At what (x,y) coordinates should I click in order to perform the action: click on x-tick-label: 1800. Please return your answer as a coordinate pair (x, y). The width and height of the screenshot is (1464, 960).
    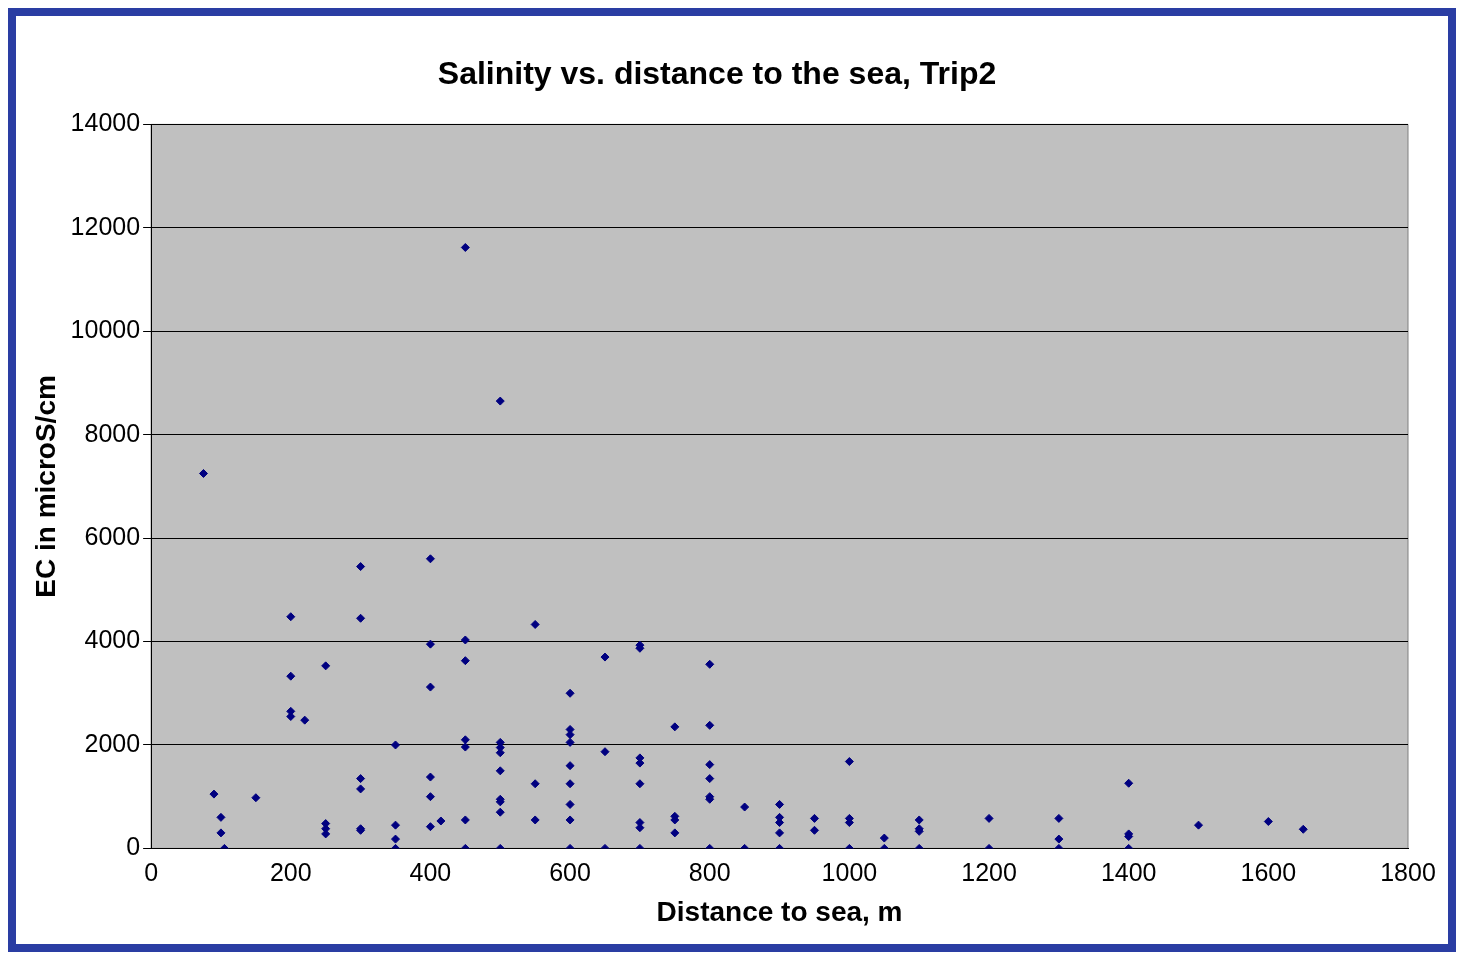
    Looking at the image, I should click on (1408, 872).